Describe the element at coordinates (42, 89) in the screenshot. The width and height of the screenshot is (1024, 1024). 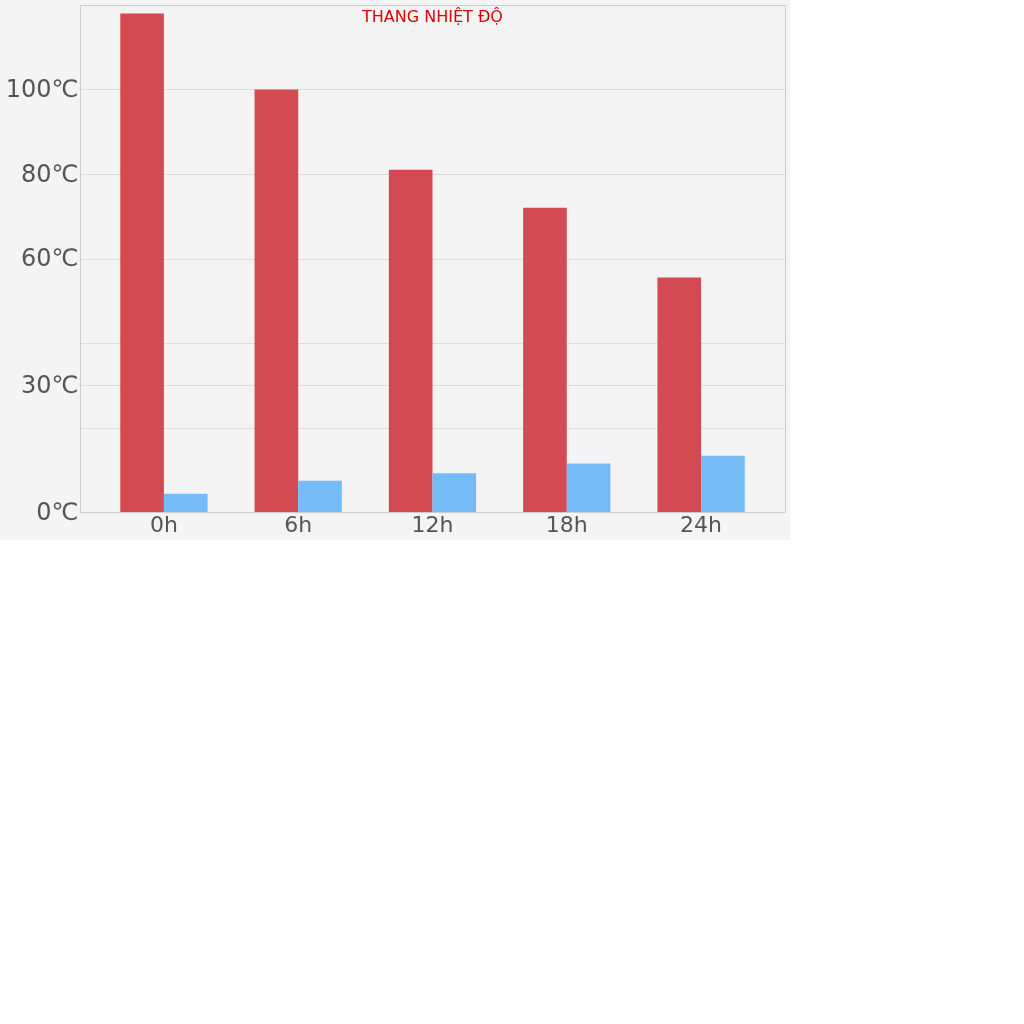
I see `y-tick-label: 100℃` at that location.